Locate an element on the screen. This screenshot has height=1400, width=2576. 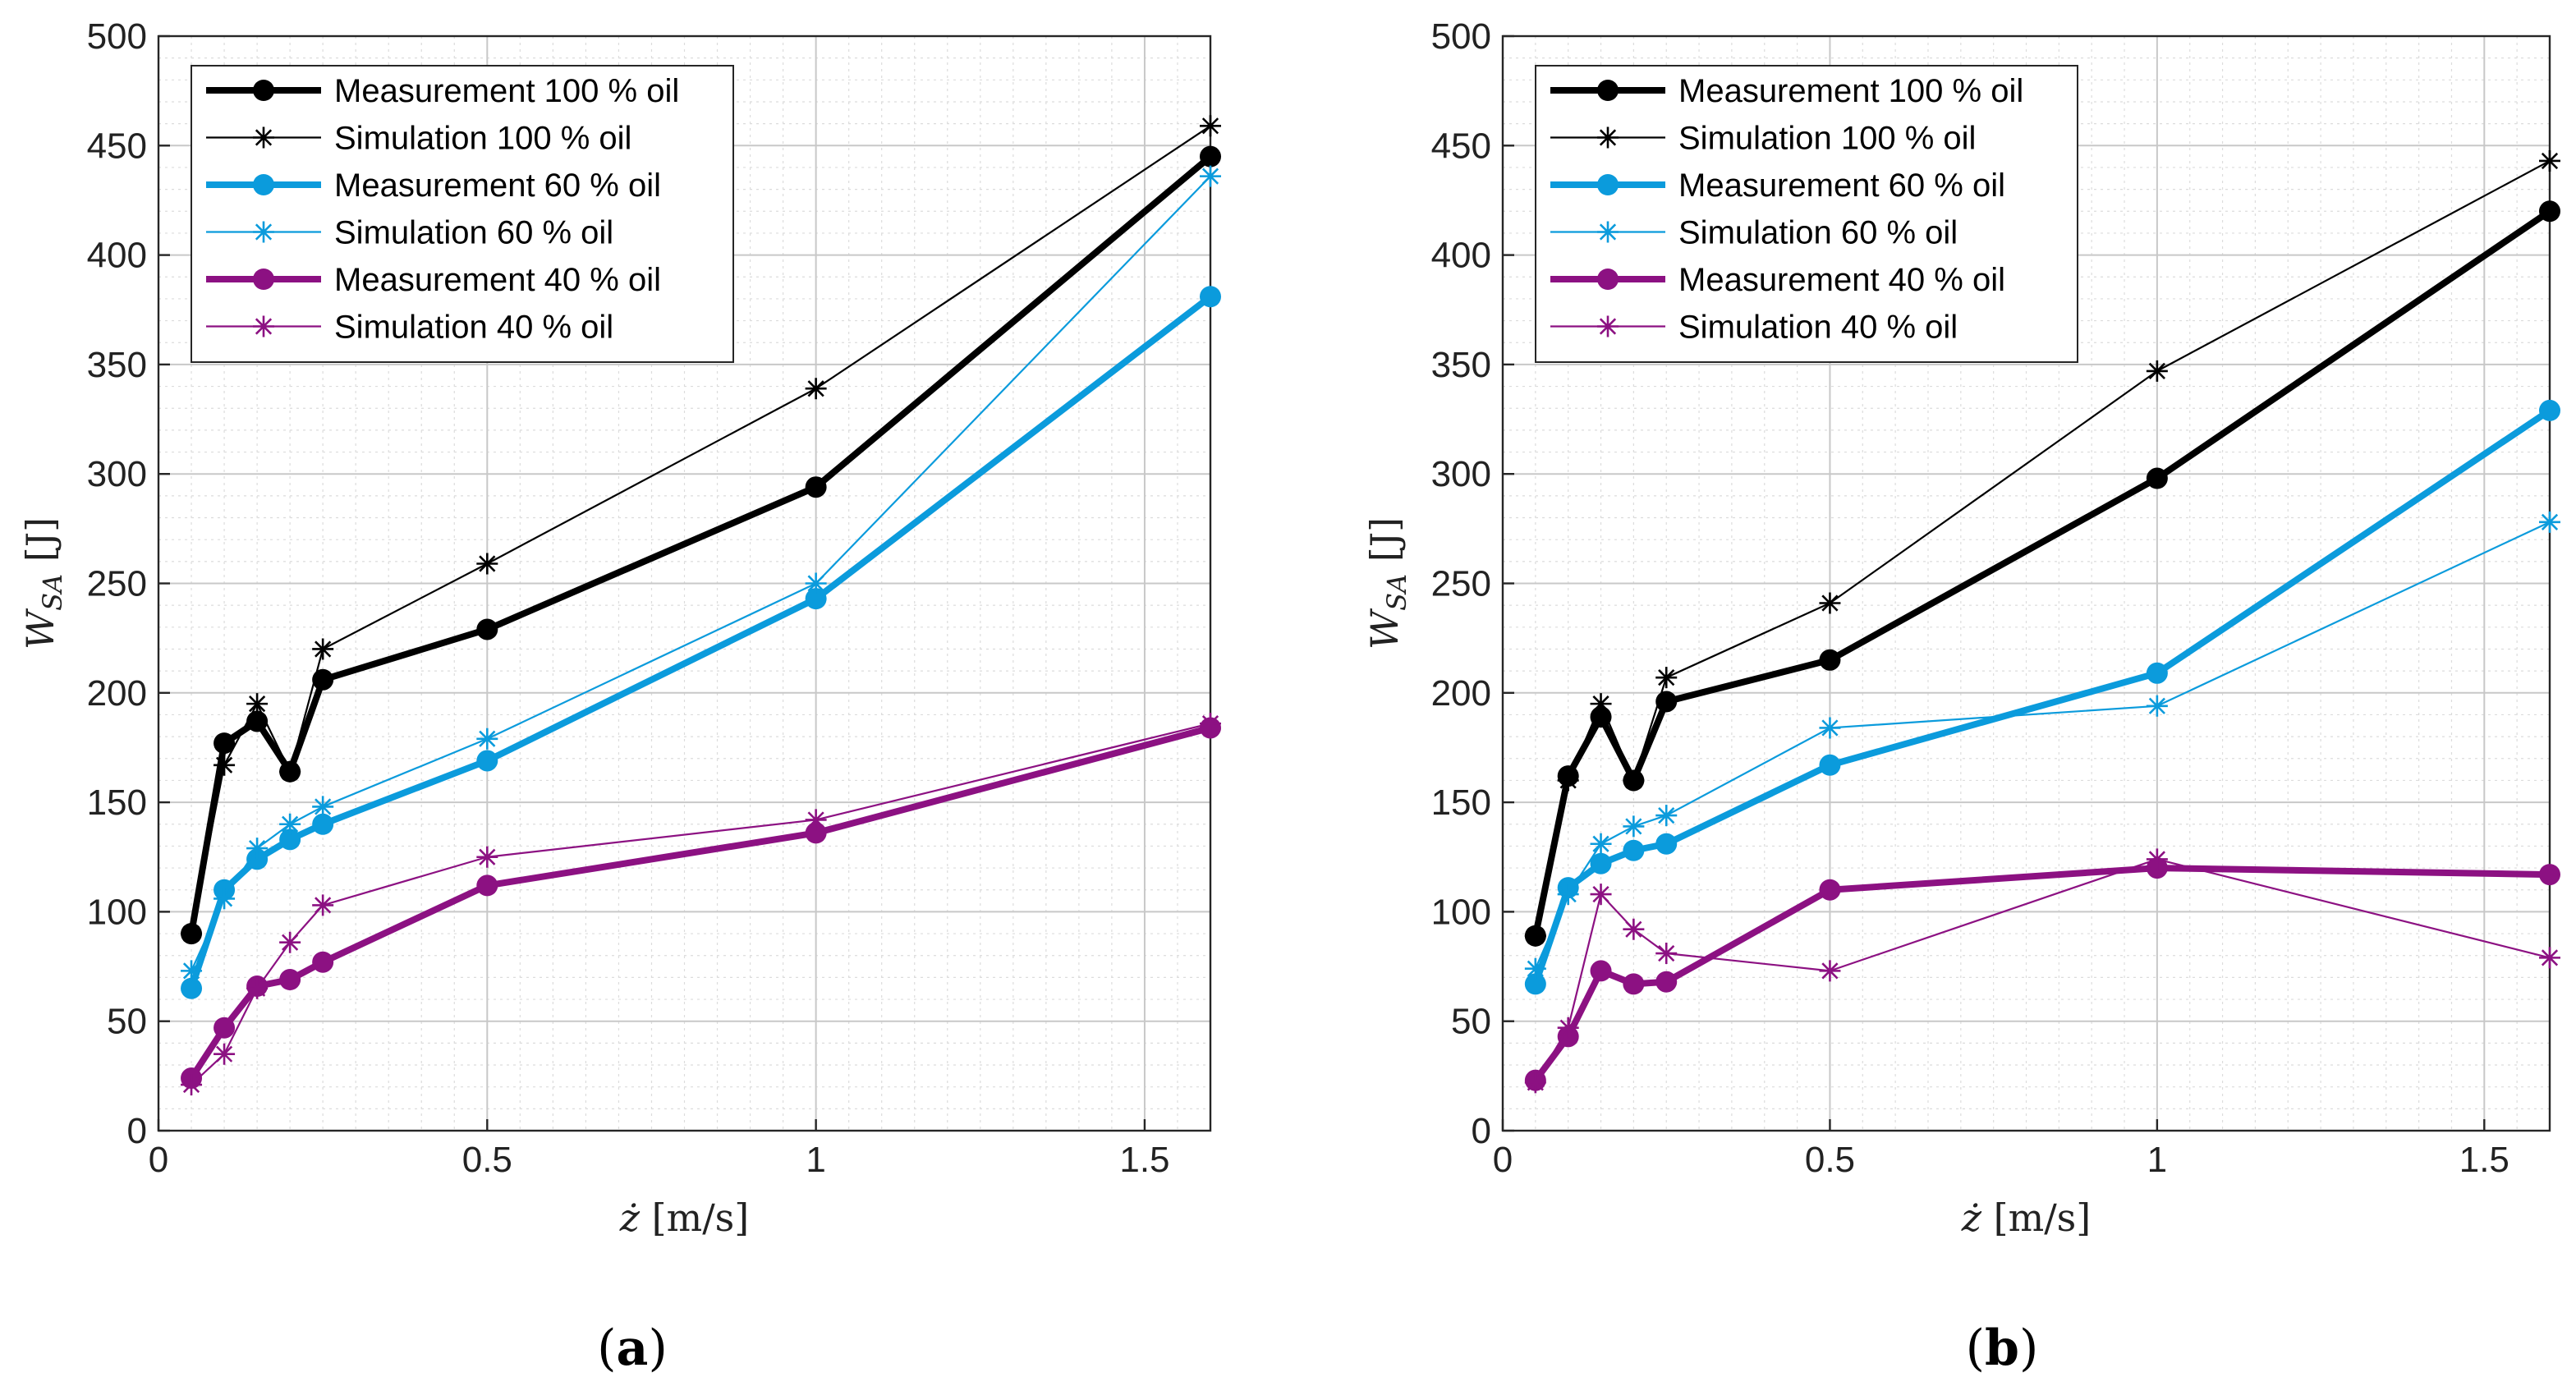
y-tick-label: 400 is located at coordinates (1461, 256).